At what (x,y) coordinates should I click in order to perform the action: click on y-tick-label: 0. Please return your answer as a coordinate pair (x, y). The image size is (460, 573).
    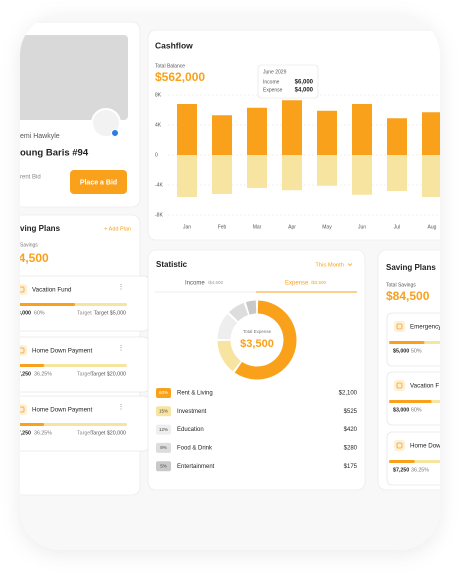
    Looking at the image, I should click on (156, 155).